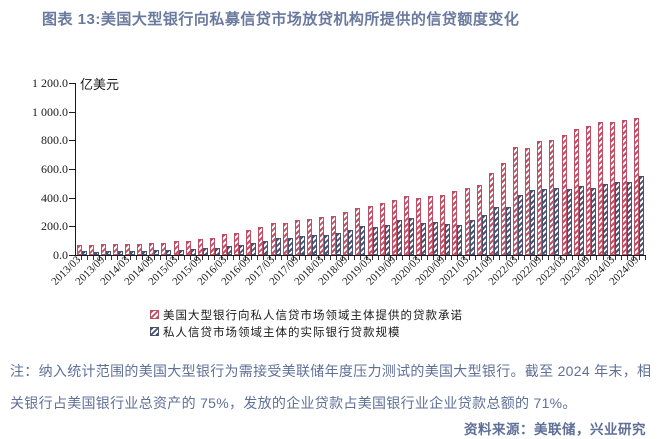 This screenshot has width=666, height=439. I want to click on y-axis-tick-label: 0.0, so click(60, 255).